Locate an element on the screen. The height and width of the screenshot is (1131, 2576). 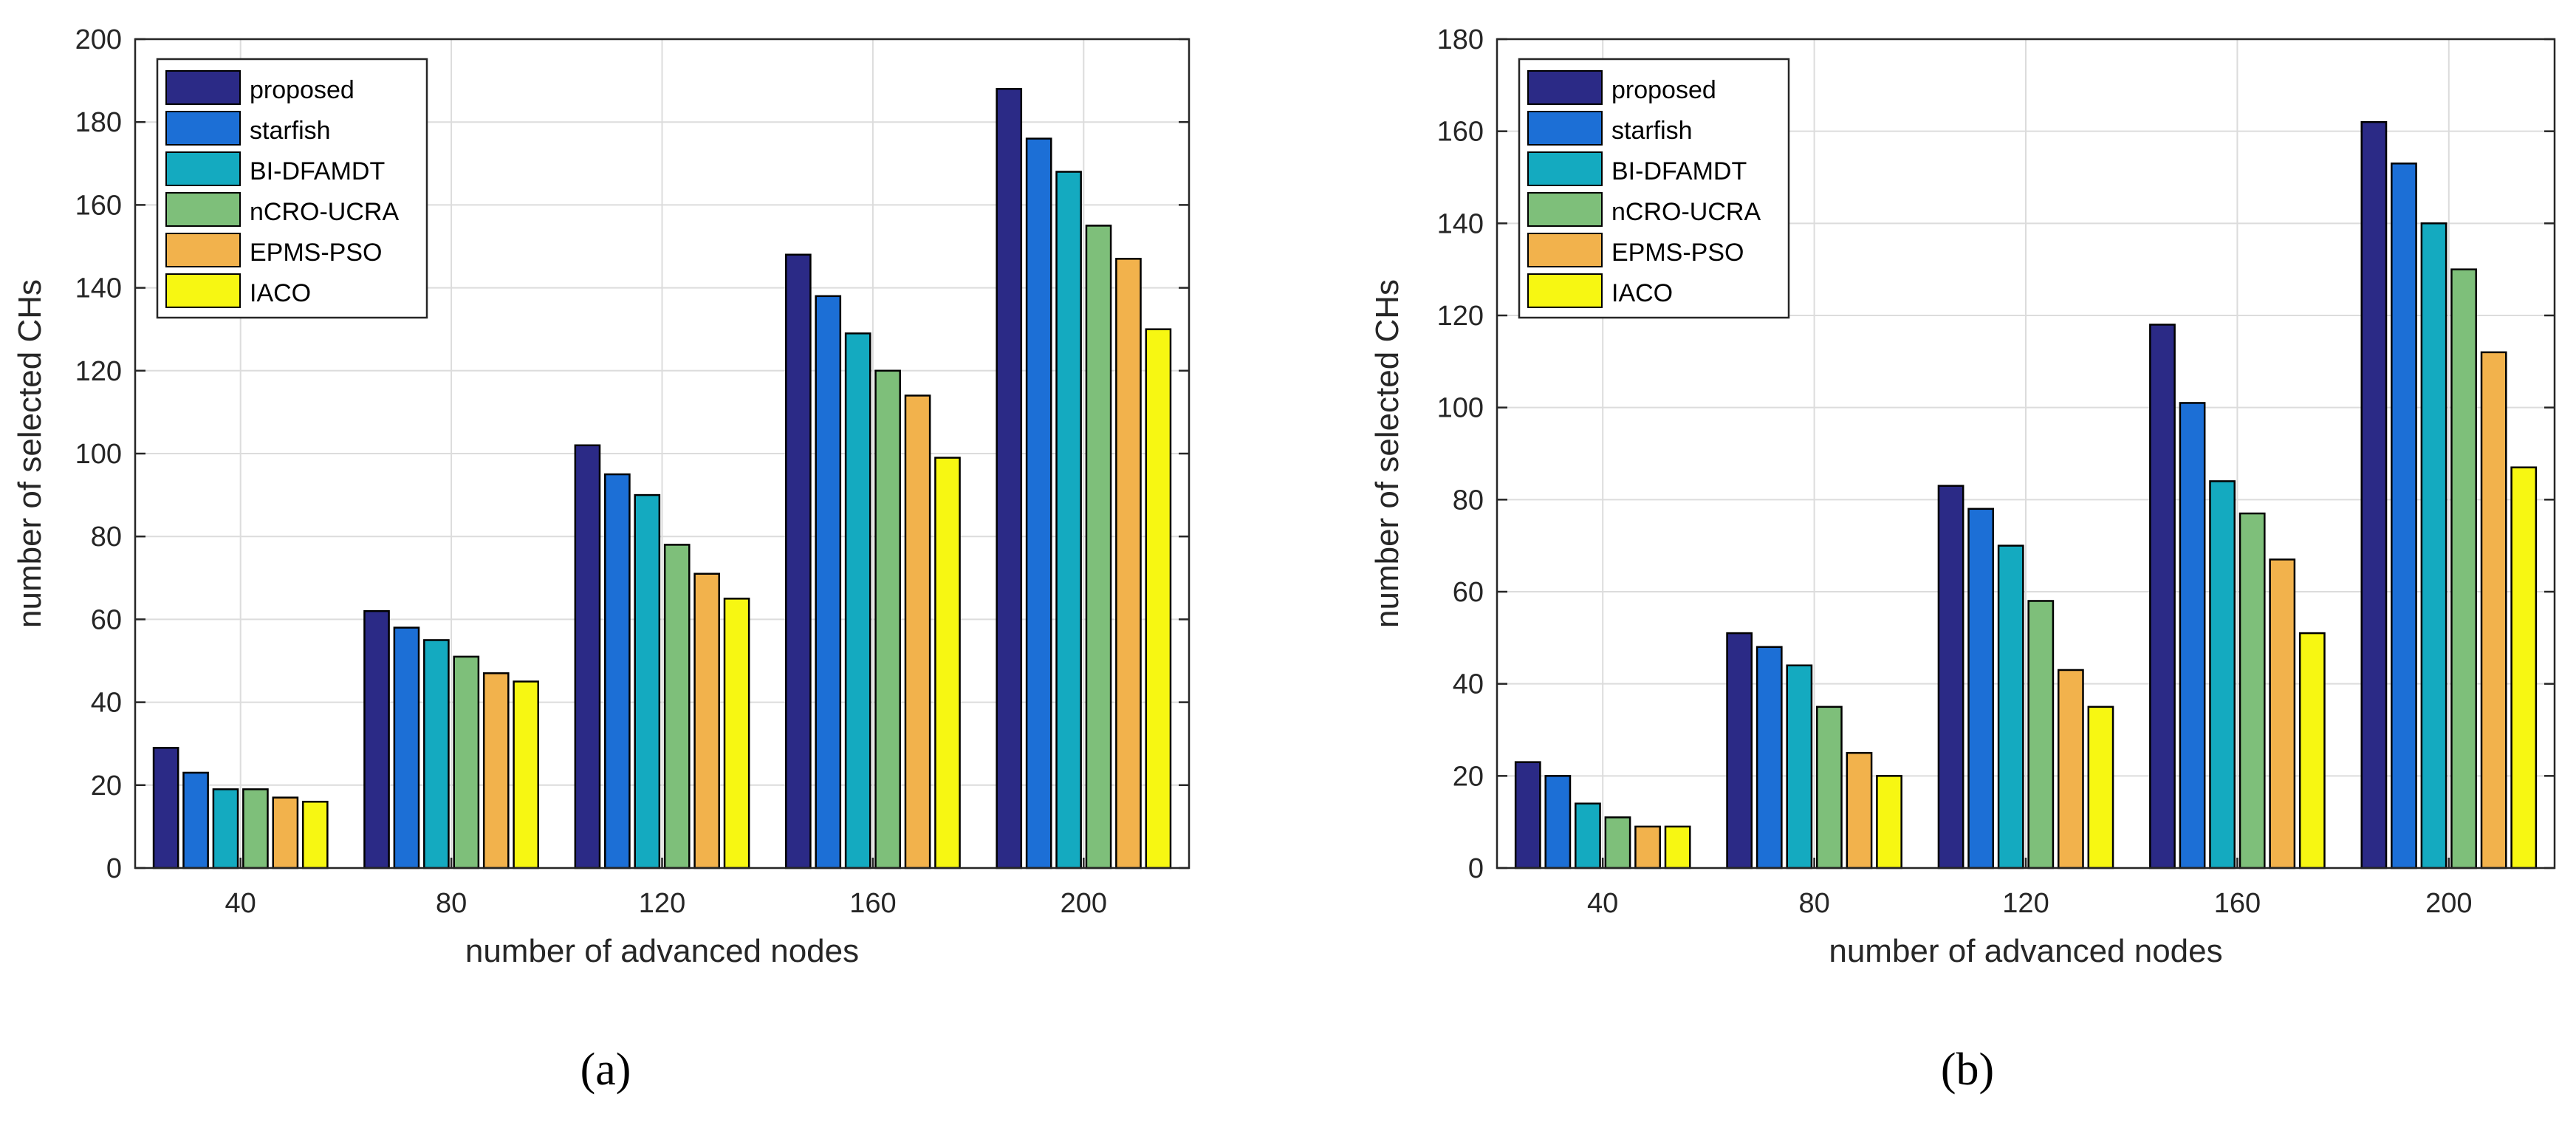
x-tick-label: 80 is located at coordinates (1813, 903).